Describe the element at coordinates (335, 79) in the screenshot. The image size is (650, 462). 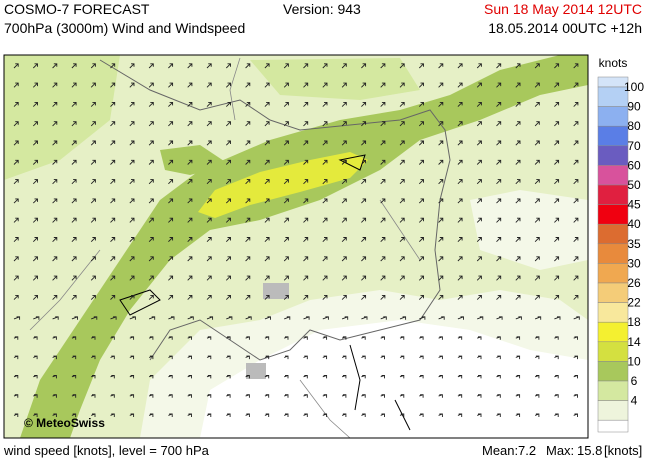
I see `moderate-wind-area` at that location.